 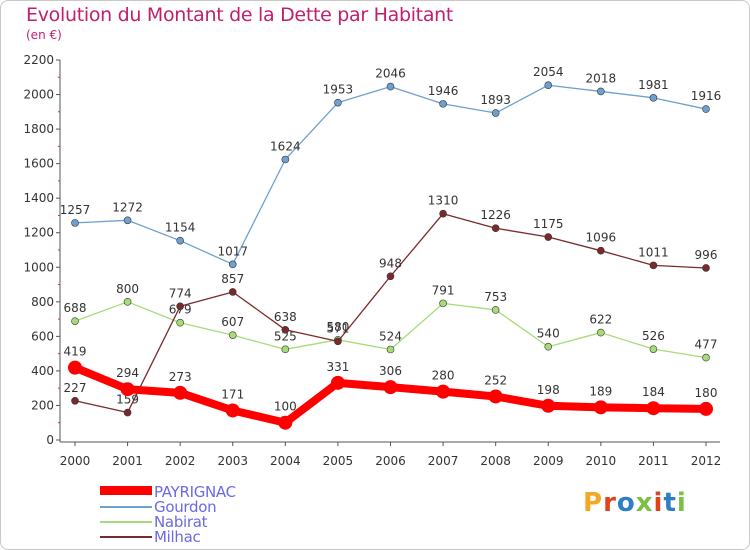 I want to click on data-label: 252, so click(x=495, y=380).